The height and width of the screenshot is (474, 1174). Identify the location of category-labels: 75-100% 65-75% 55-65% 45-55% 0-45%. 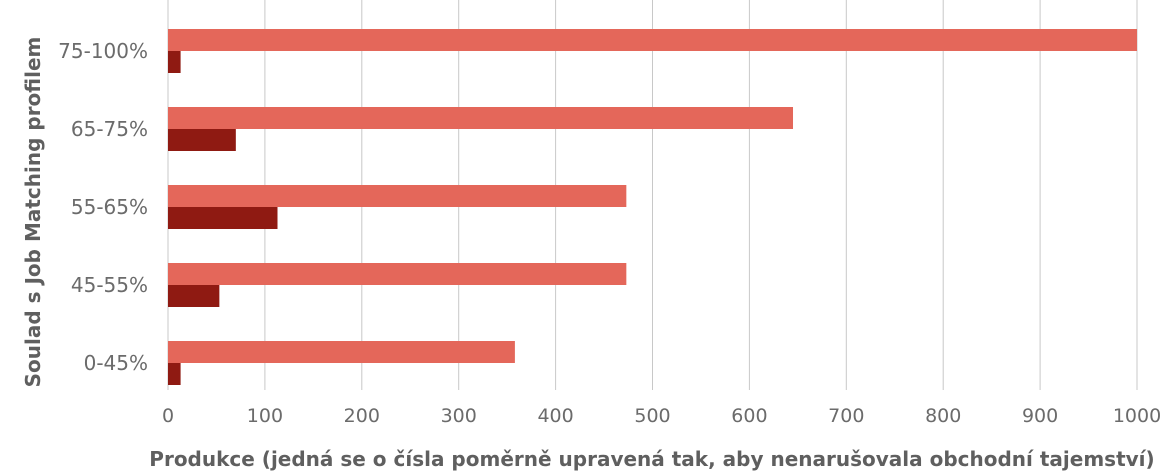
(103, 207).